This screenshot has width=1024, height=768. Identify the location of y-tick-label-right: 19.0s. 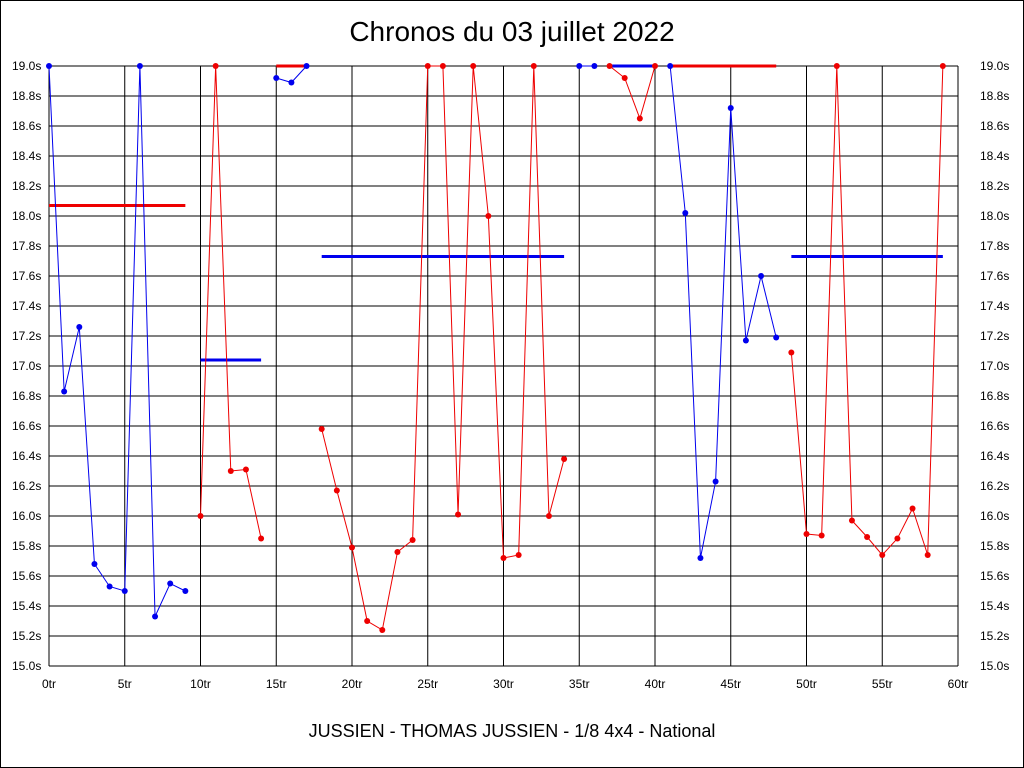
(994, 66).